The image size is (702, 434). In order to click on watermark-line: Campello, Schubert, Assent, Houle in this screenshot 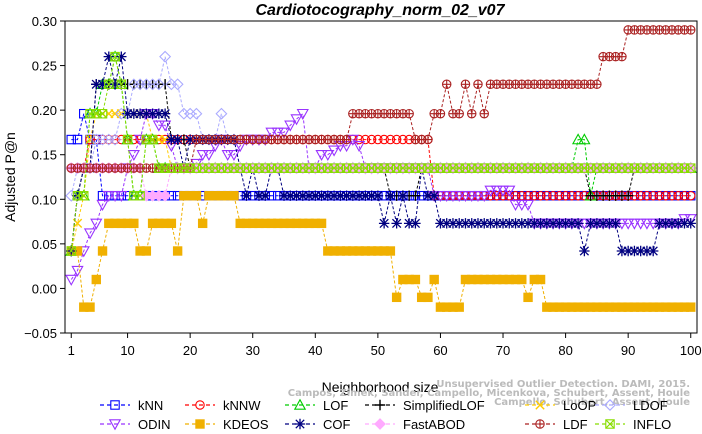, I will do `click(592, 402)`.